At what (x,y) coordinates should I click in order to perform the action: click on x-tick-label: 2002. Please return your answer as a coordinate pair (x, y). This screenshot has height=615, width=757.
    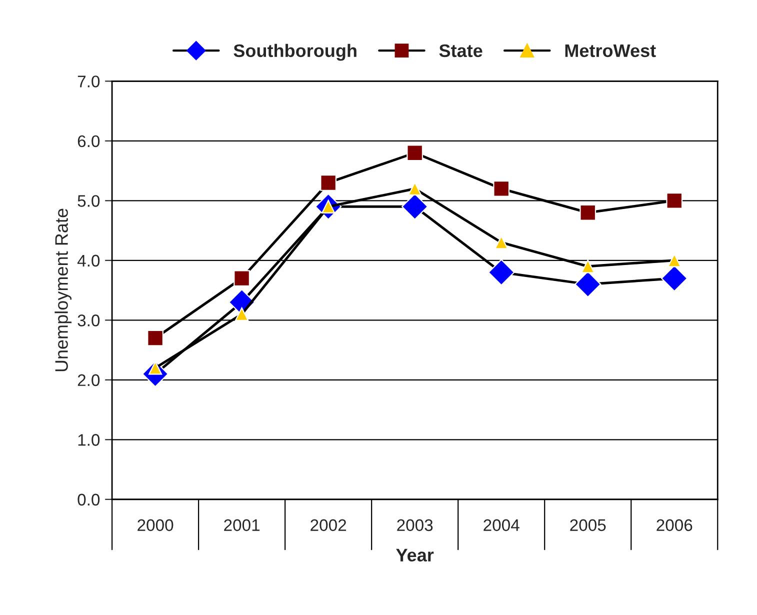
    Looking at the image, I should click on (328, 525).